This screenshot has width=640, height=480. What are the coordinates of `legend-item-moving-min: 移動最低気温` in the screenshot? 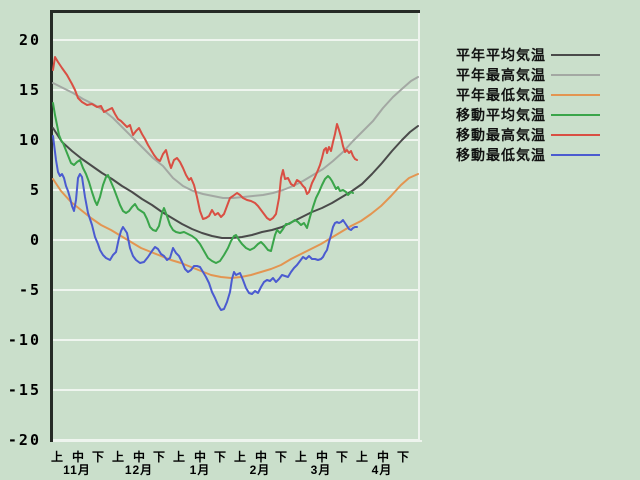 It's located at (544, 155).